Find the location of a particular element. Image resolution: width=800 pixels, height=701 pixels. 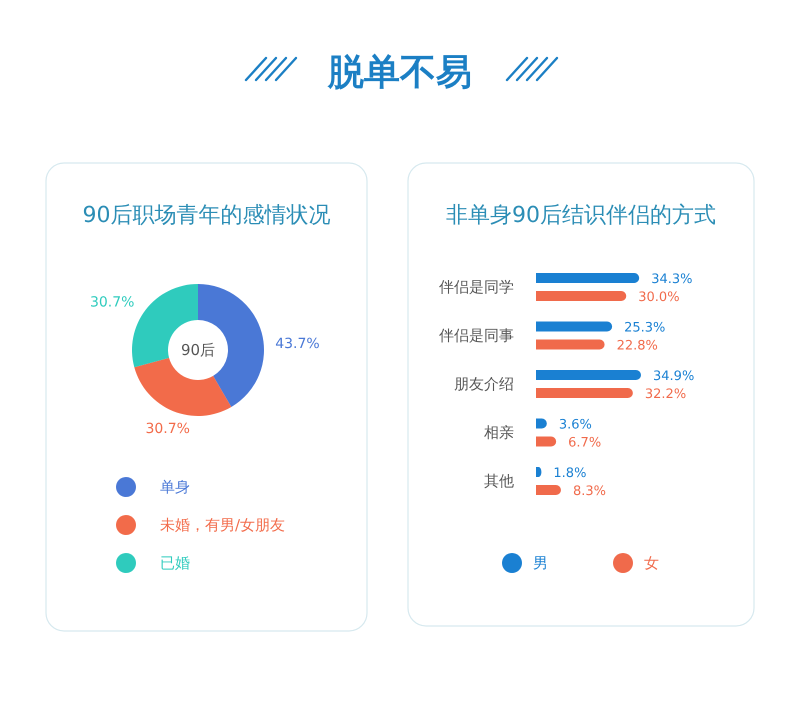

legend-label: 未婚，有男/女朋友 is located at coordinates (223, 525).